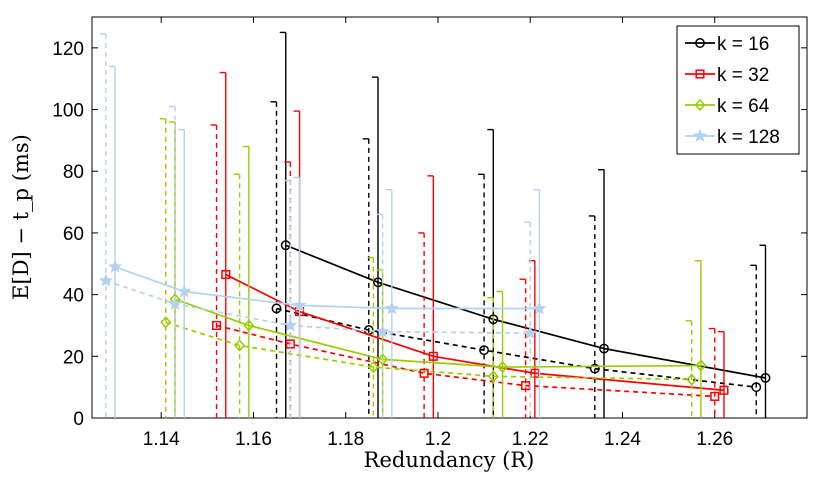 The image size is (830, 477). Describe the element at coordinates (622, 439) in the screenshot. I see `x-tick-label: 1.24` at that location.